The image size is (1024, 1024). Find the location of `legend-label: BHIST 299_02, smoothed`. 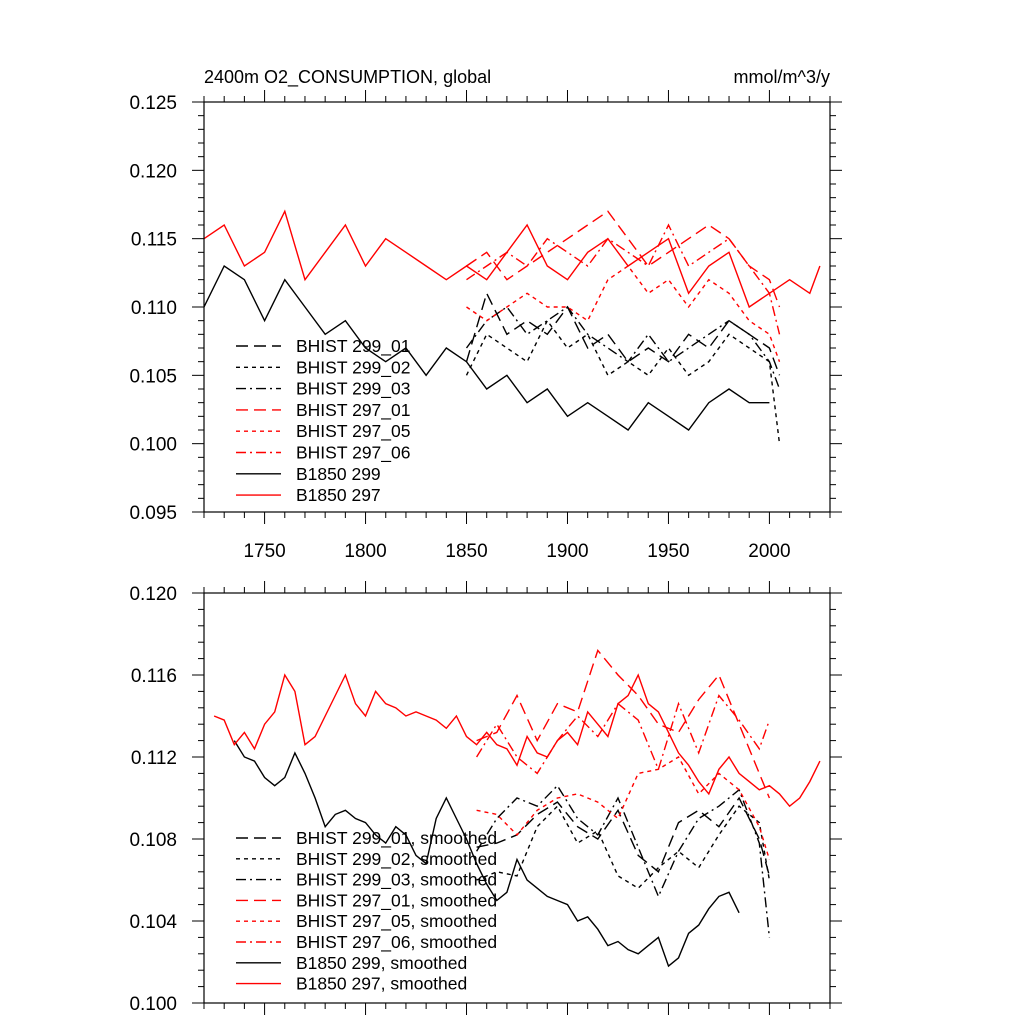

legend-label: BHIST 299_02, smoothed is located at coordinates (396, 859).